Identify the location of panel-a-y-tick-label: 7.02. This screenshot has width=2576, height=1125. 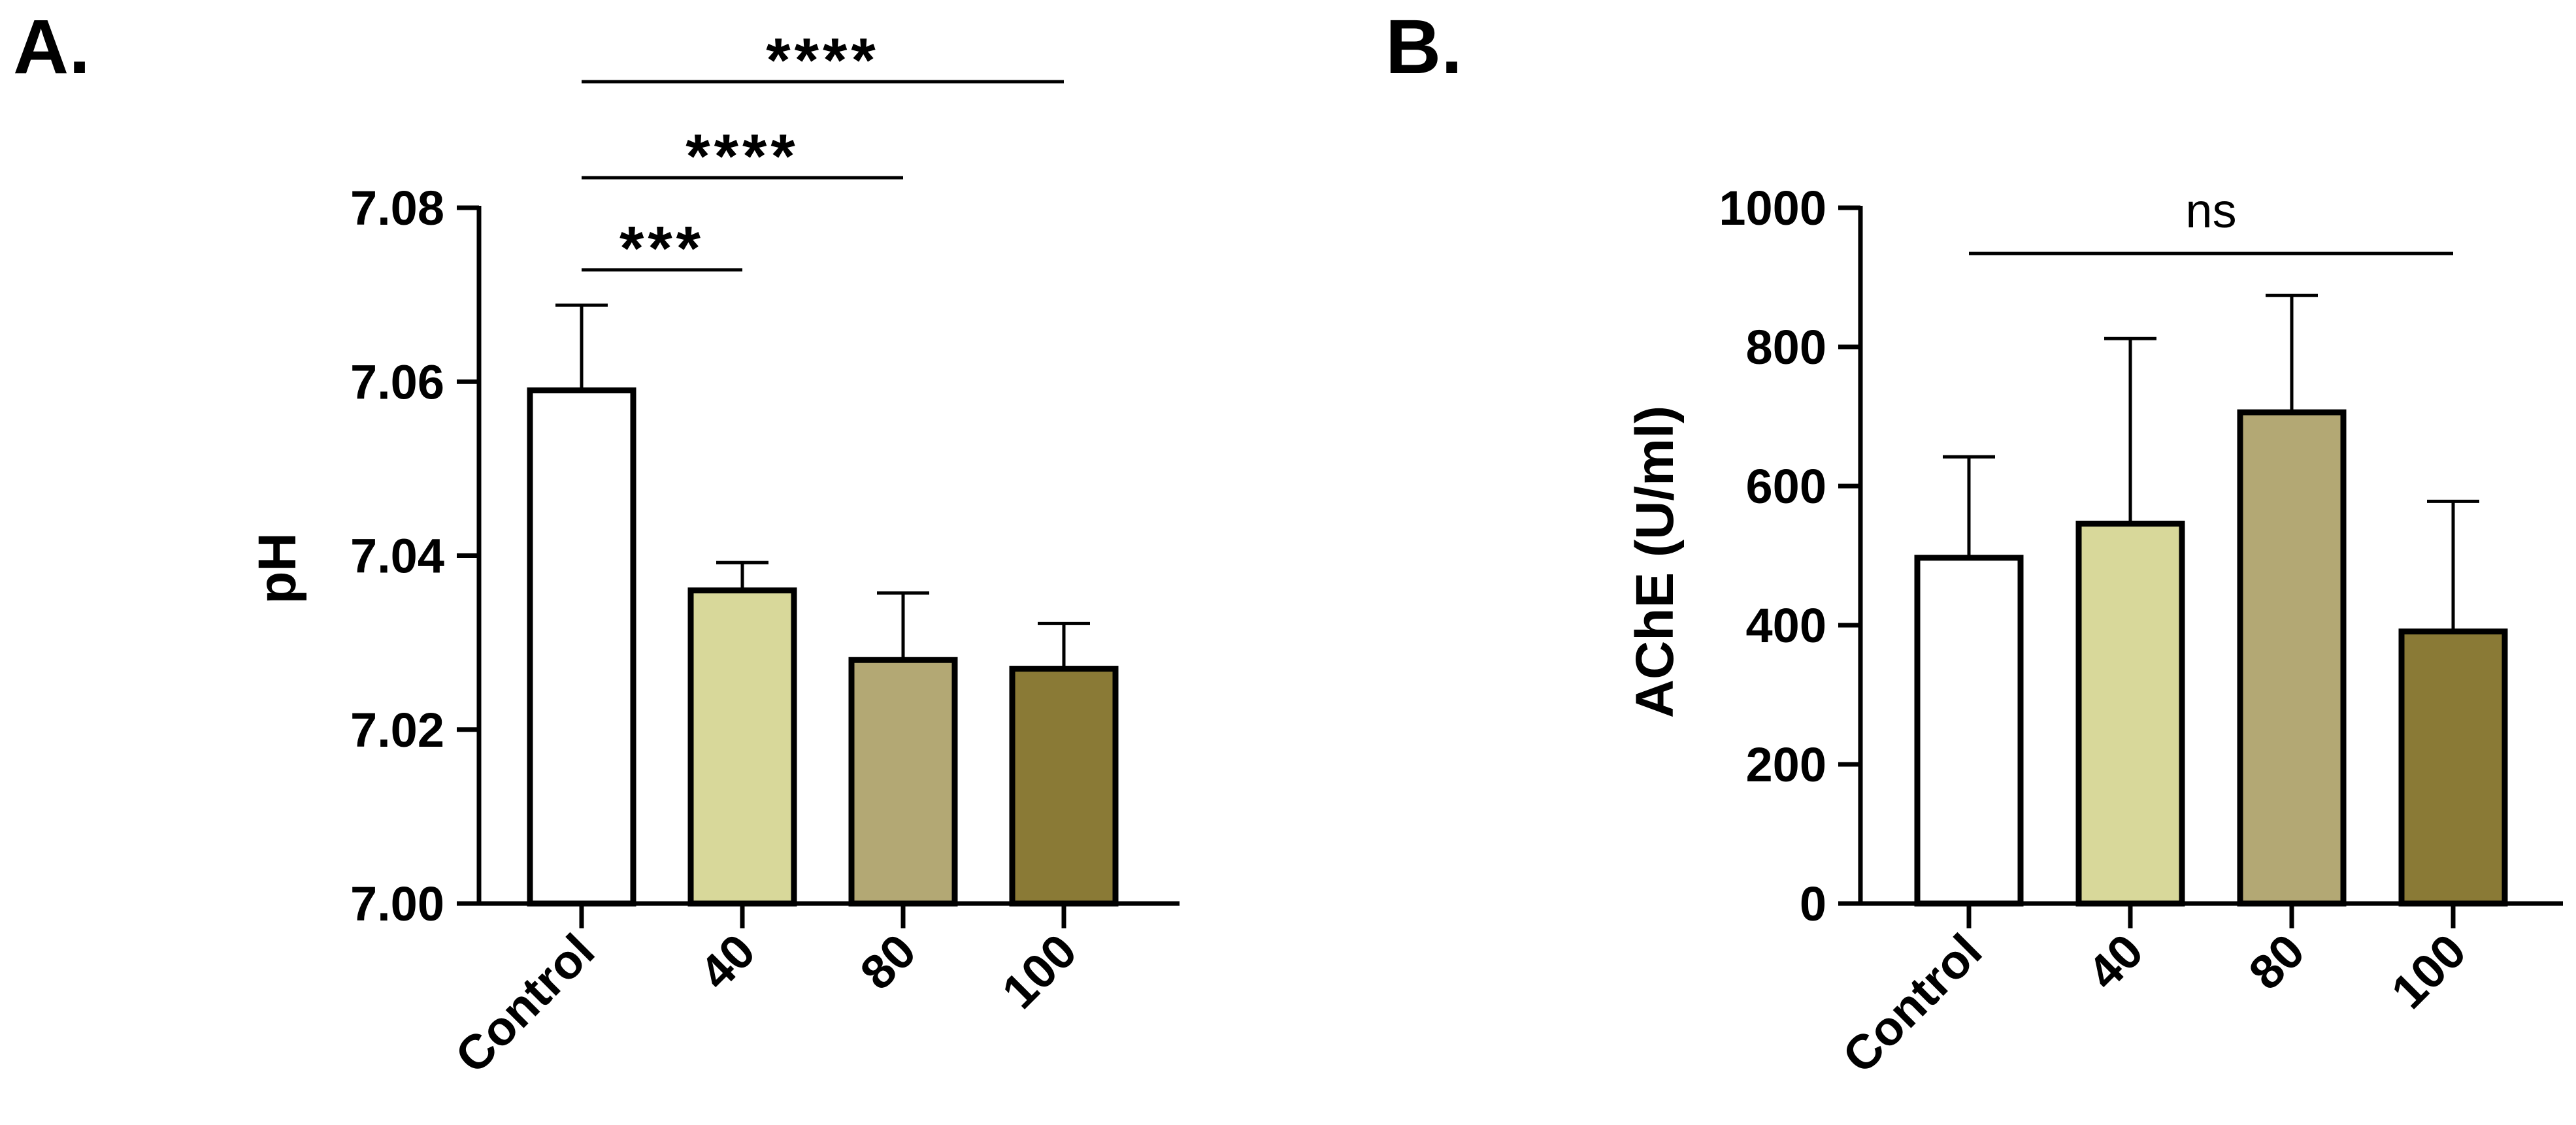
(397, 730).